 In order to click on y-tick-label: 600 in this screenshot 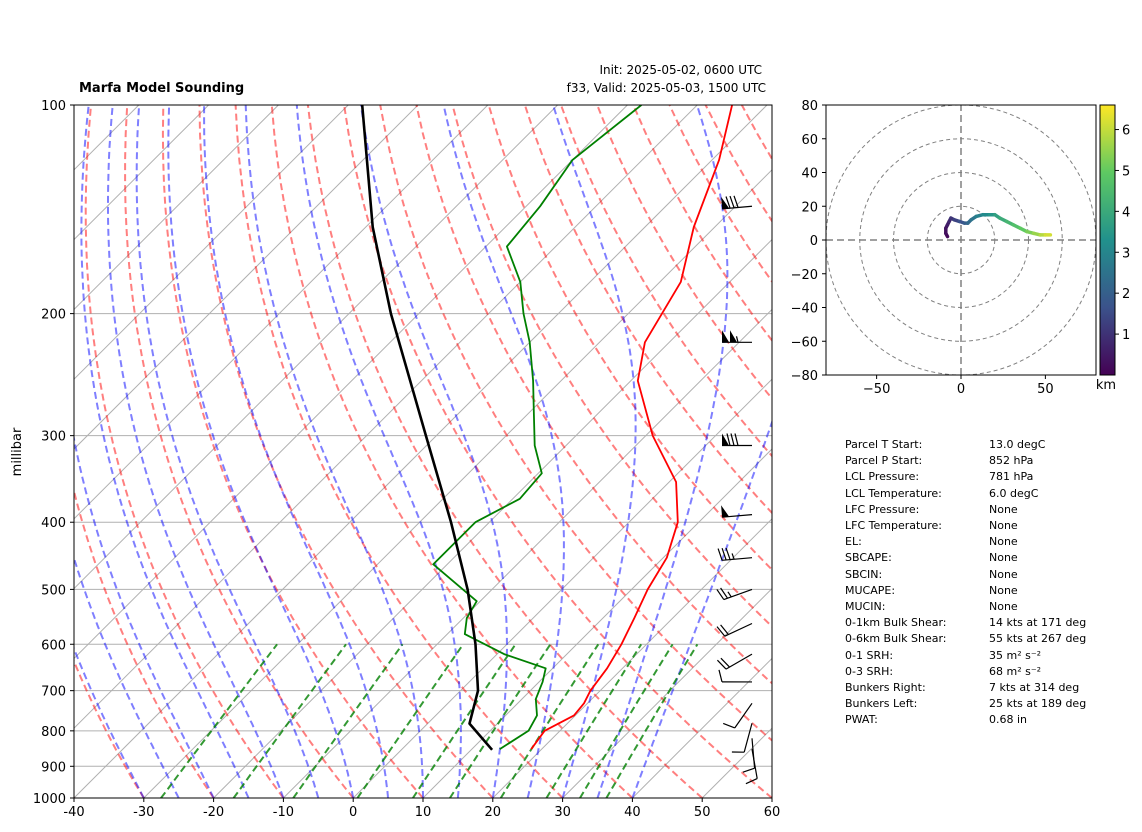, I will do `click(53, 645)`.